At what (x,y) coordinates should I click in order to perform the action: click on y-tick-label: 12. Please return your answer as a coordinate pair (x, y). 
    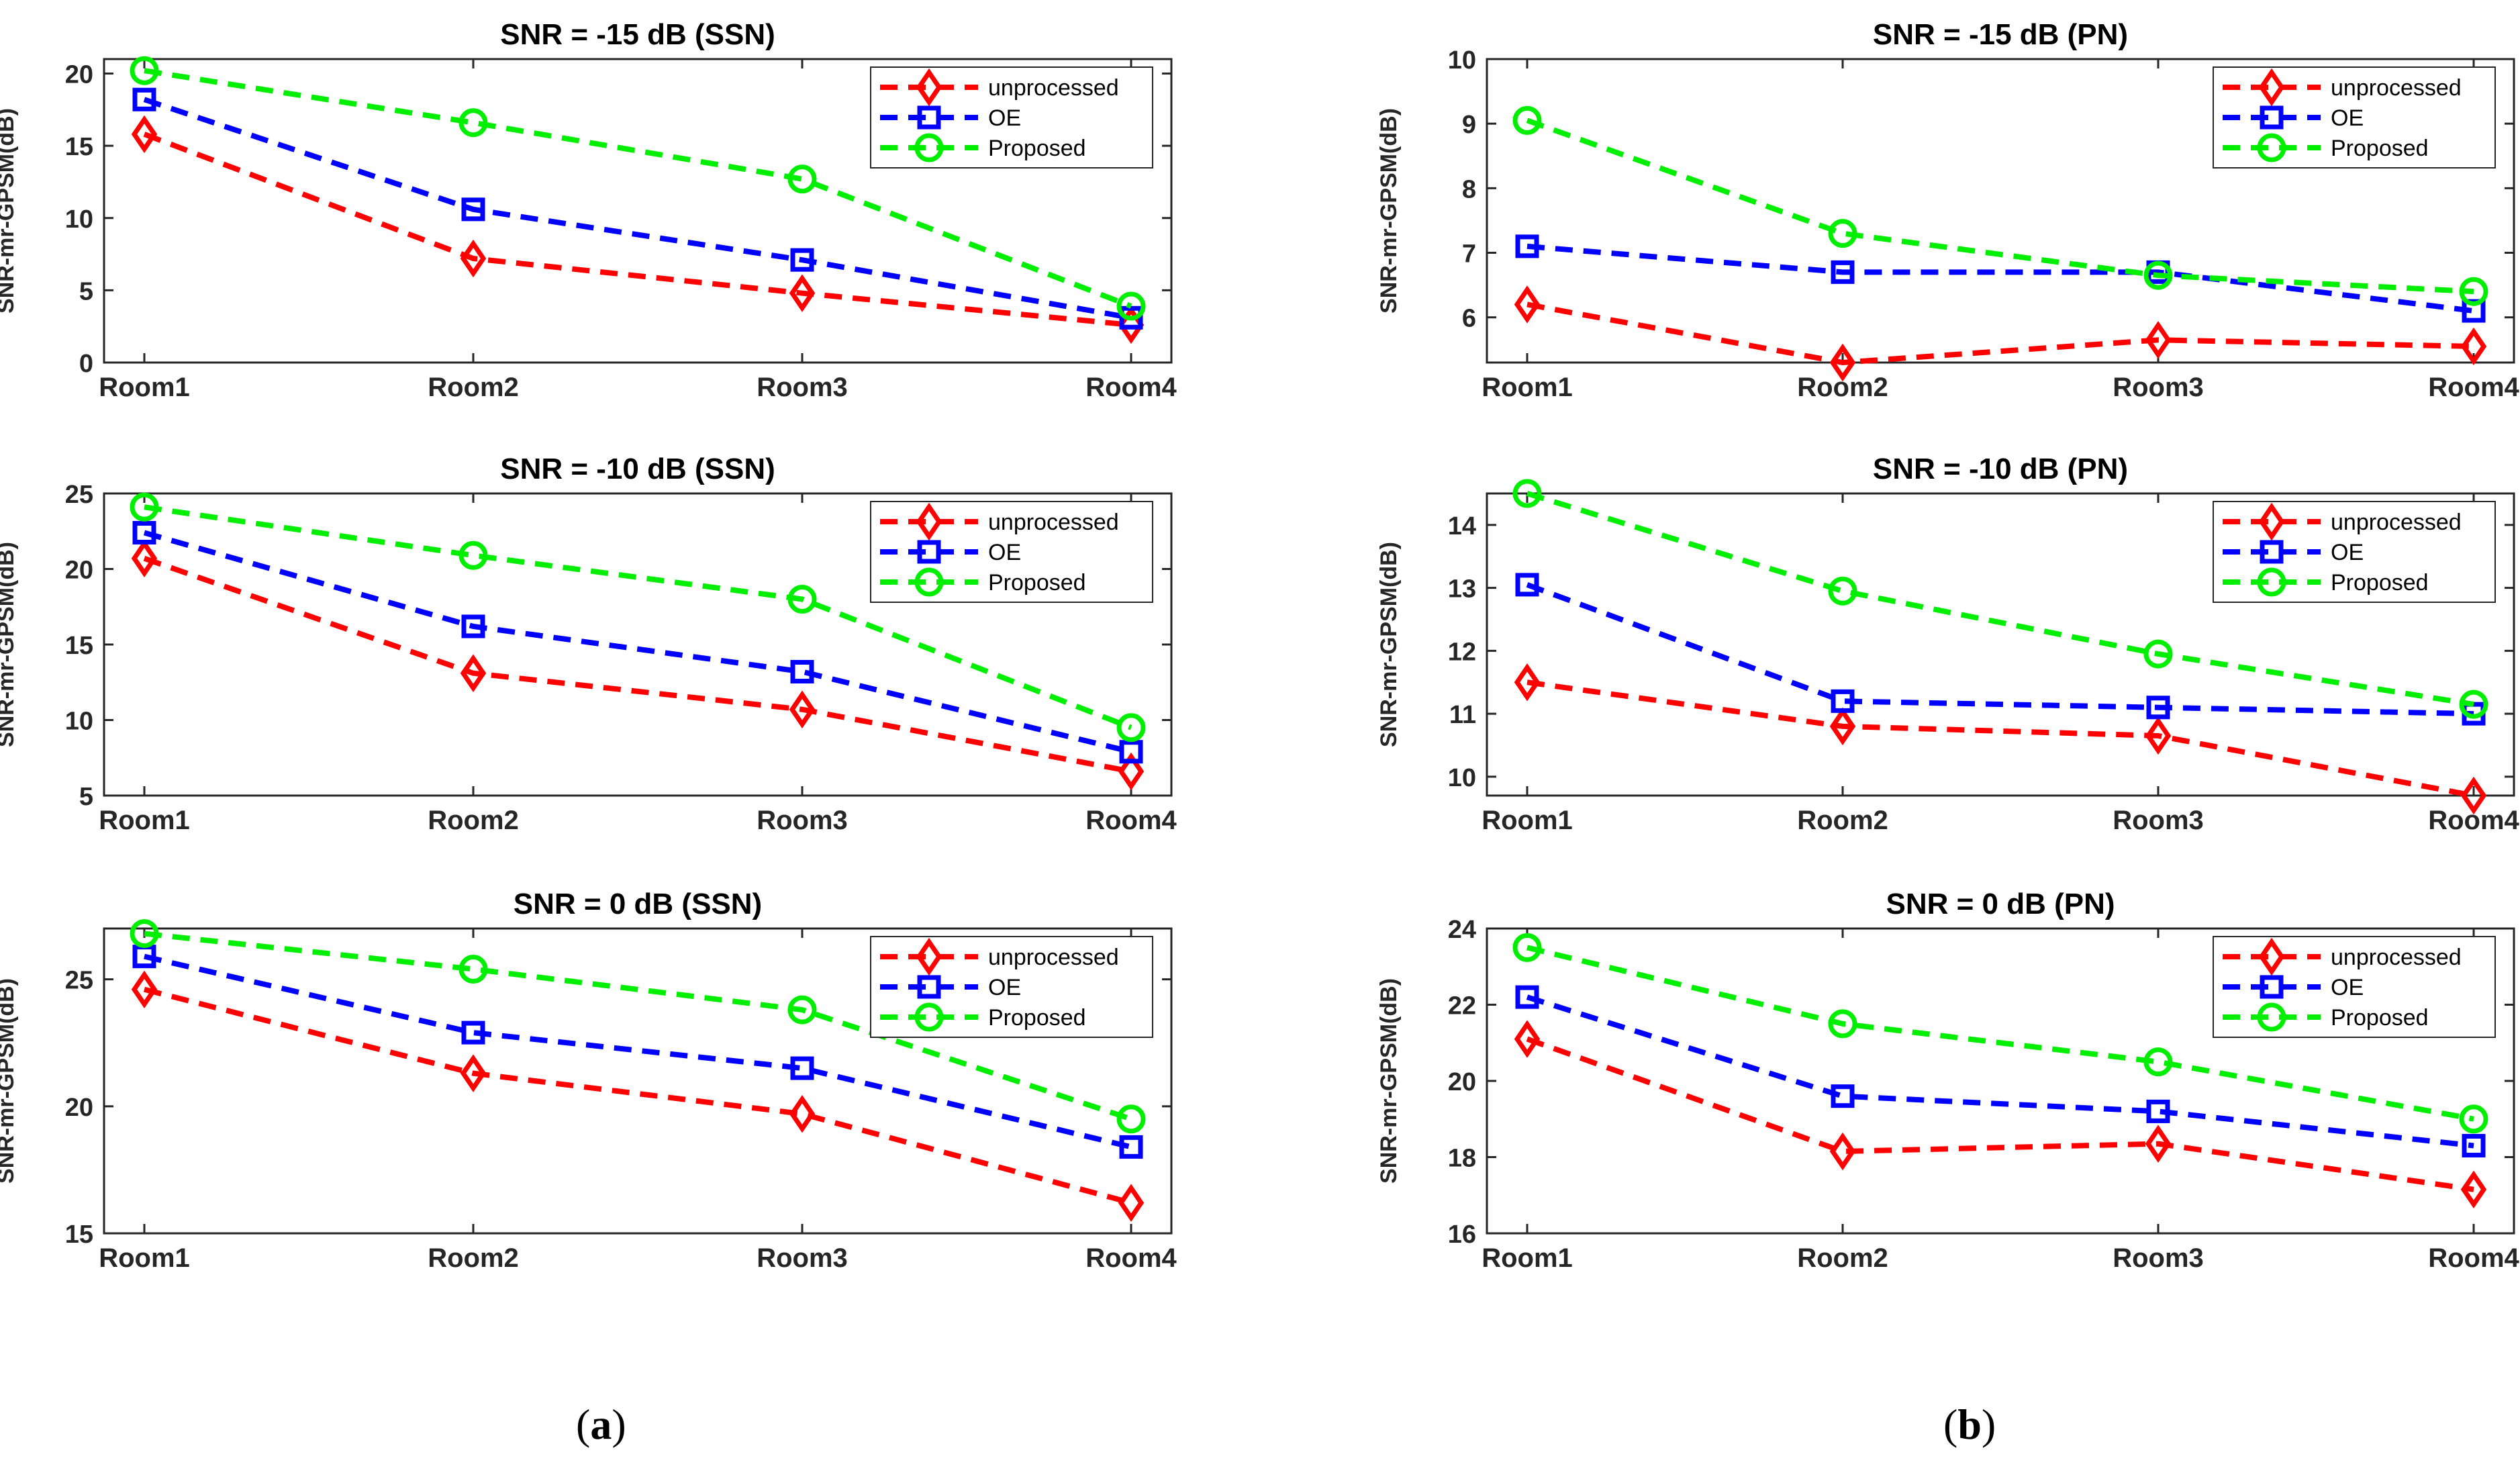
    Looking at the image, I should click on (1462, 652).